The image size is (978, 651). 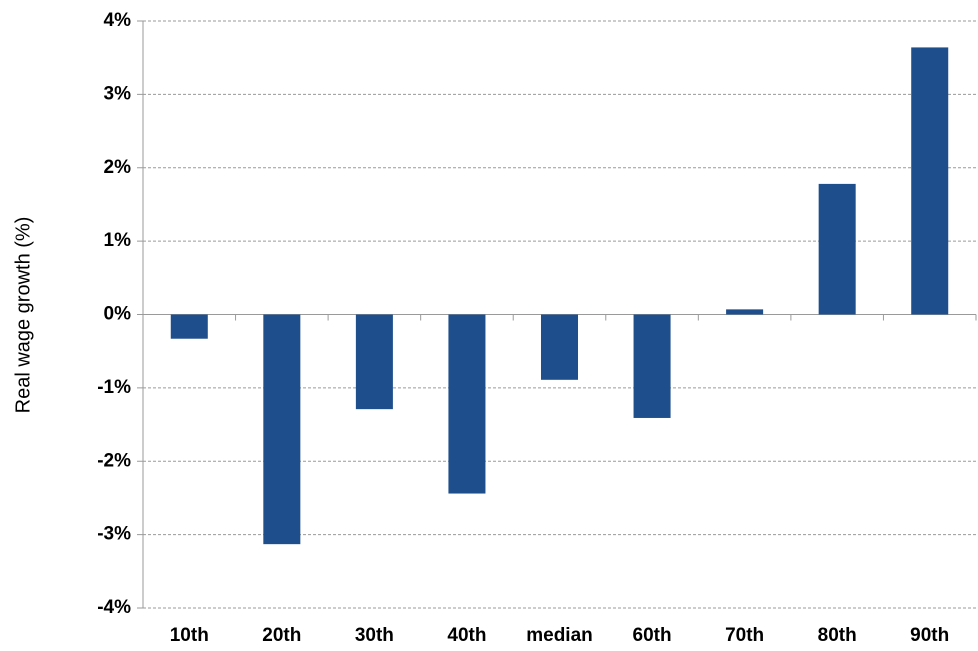 I want to click on x-tick-label: 60th, so click(x=652, y=635).